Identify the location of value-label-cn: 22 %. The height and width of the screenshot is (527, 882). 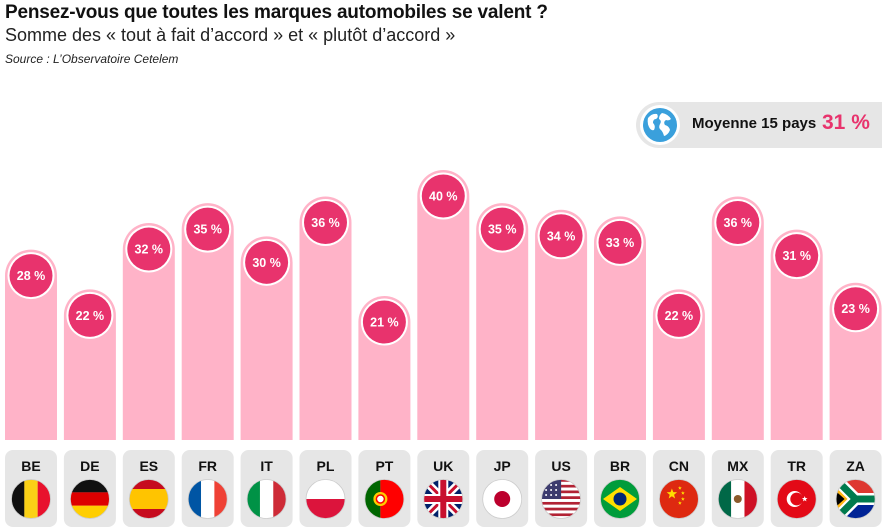
(679, 316).